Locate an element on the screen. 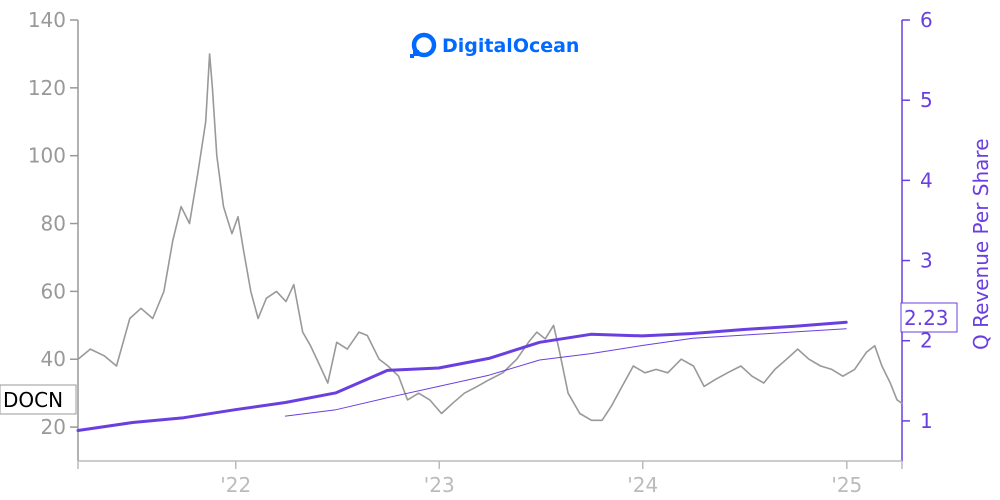  left-tick-label: 140 is located at coordinates (47, 20).